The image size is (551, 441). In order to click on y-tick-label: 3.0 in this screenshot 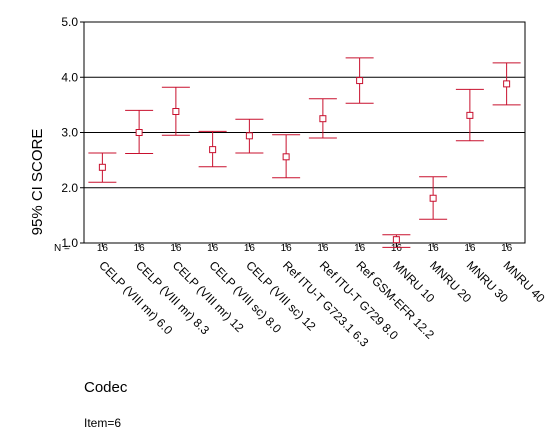, I will do `click(69, 133)`.